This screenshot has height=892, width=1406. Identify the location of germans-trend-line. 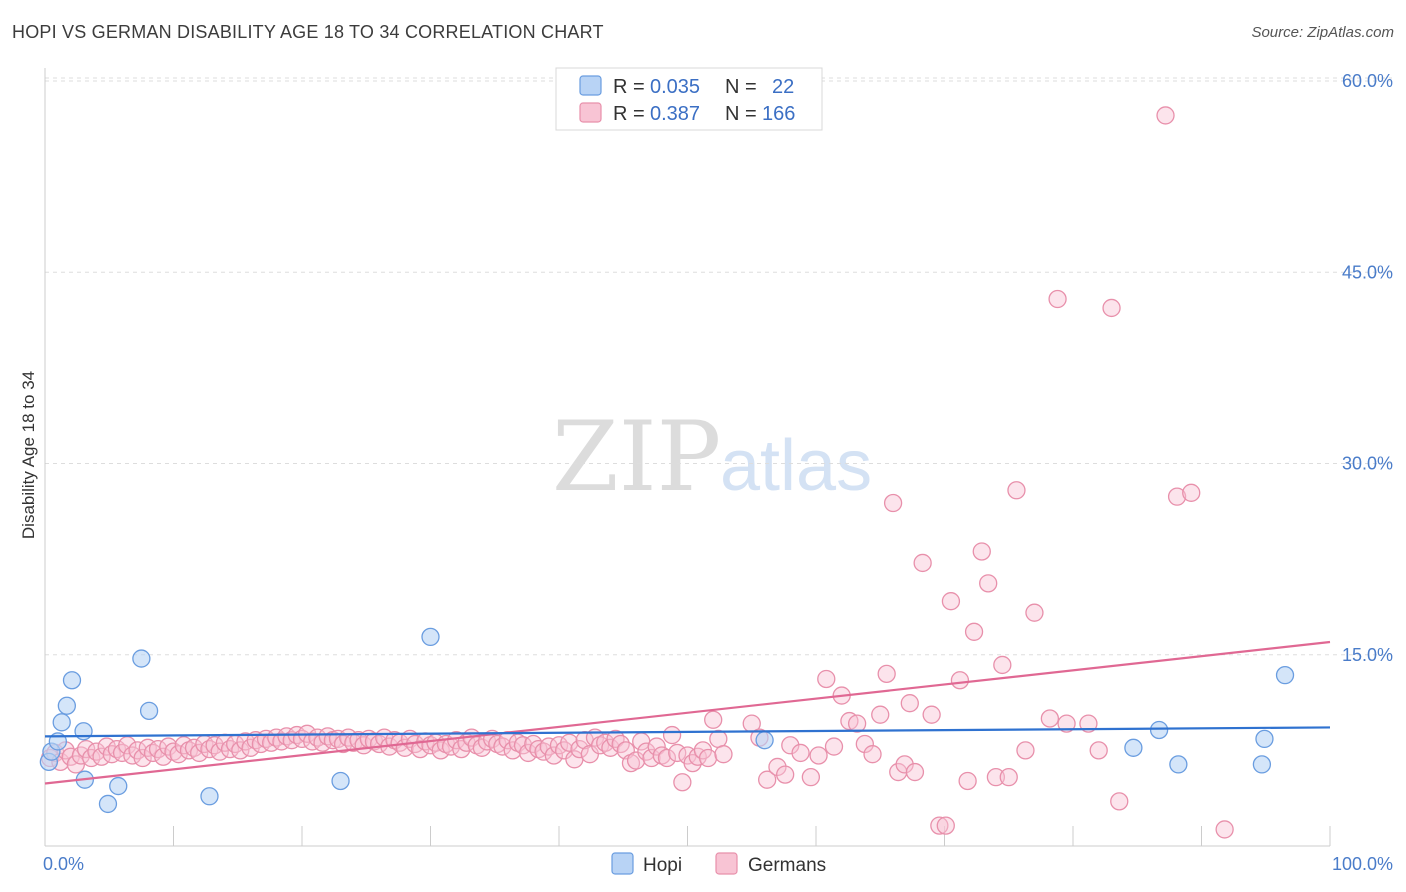
(687, 712).